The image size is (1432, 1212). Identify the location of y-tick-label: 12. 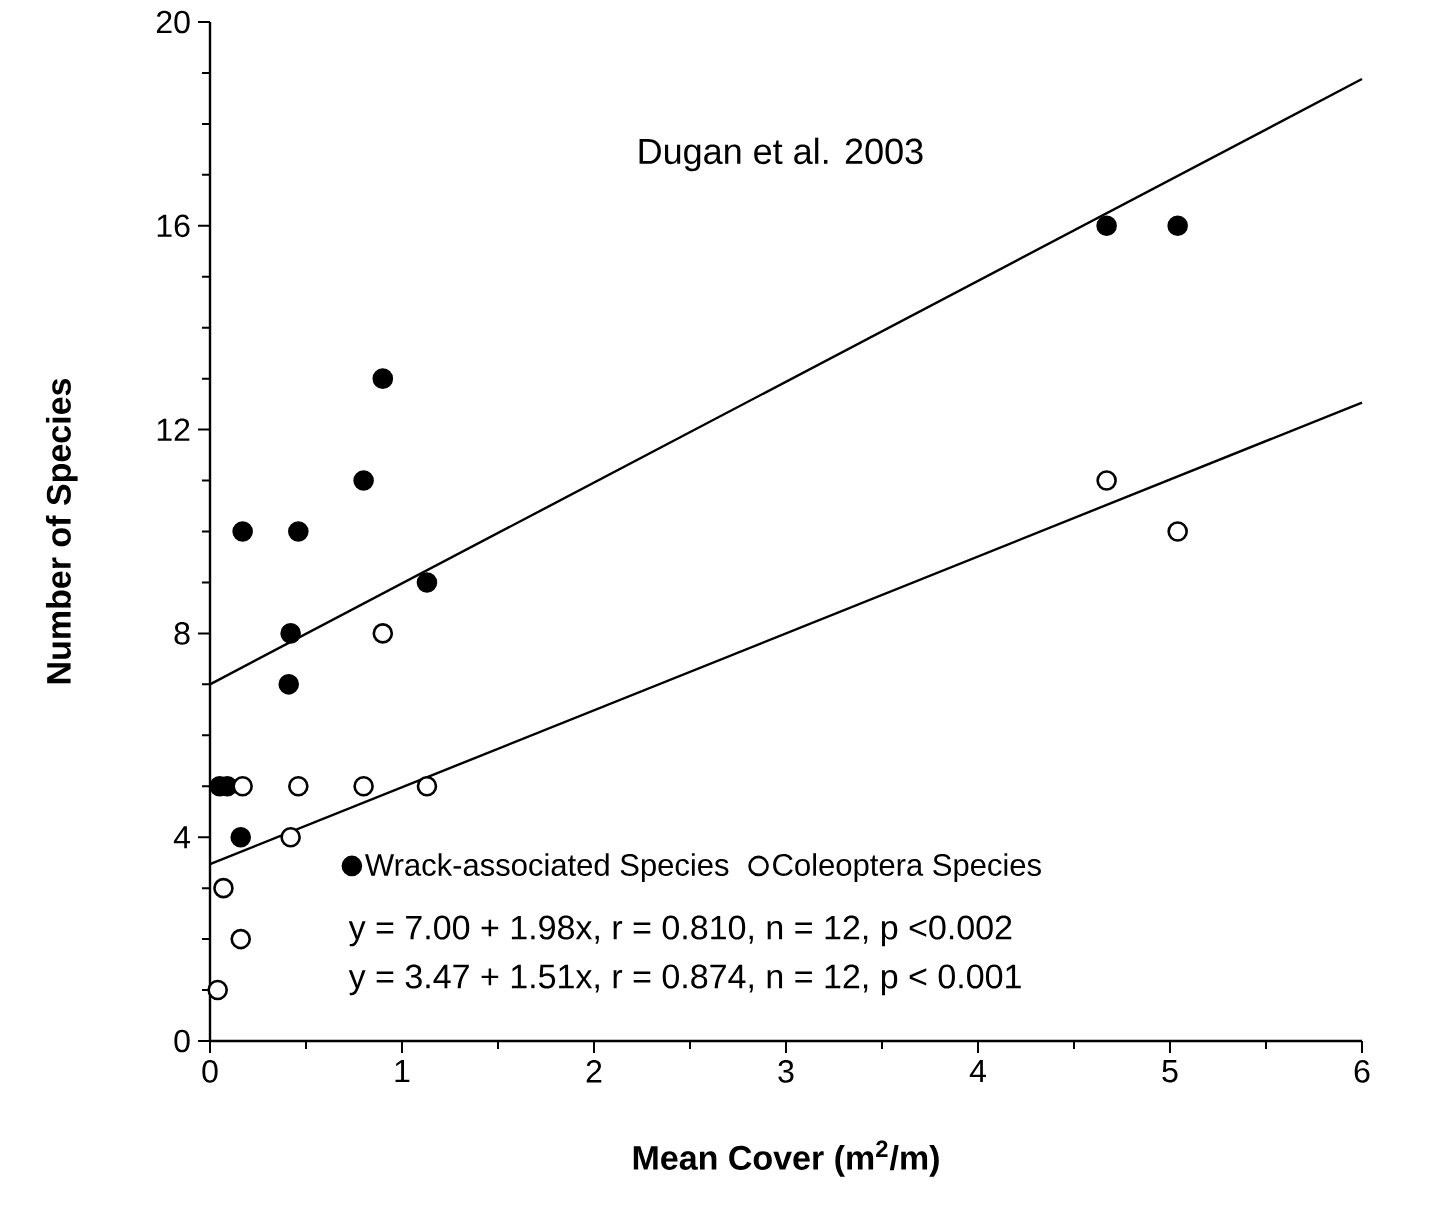
(173, 429).